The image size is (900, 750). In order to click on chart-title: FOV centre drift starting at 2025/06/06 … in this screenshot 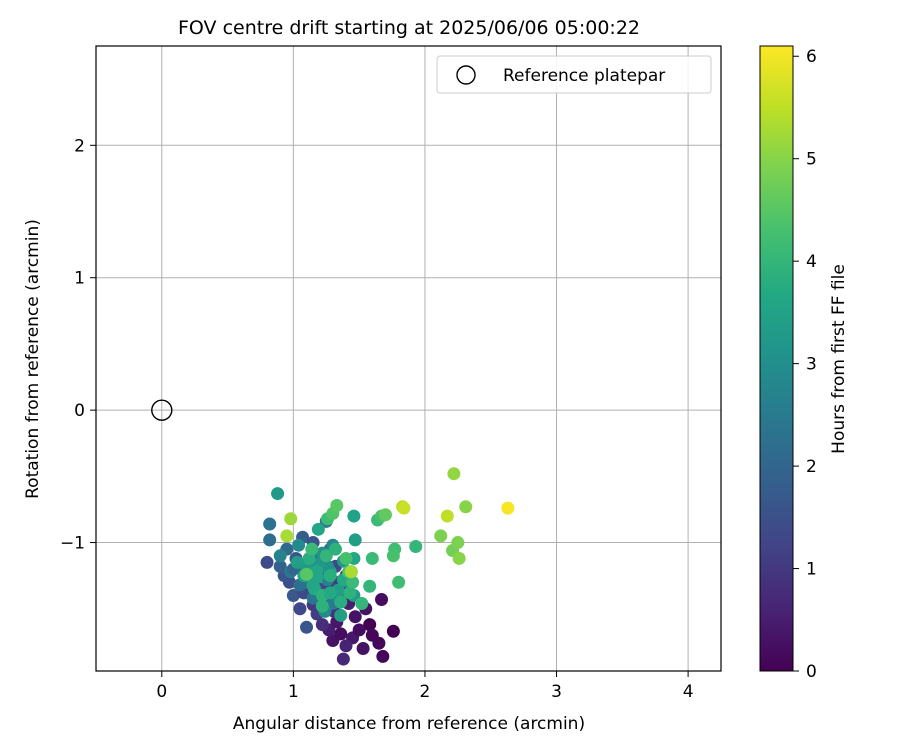, I will do `click(409, 28)`.